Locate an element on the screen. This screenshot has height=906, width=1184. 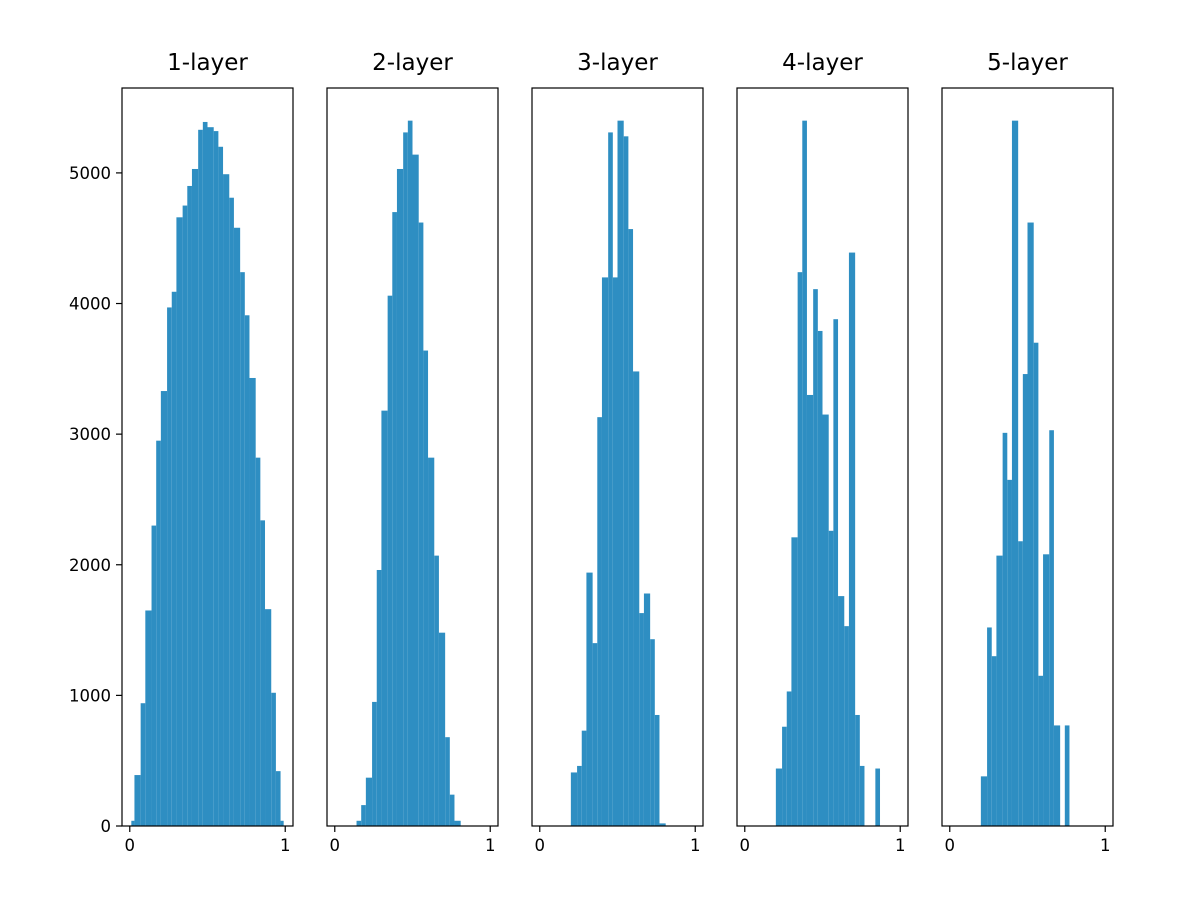
panel-4-layer: 4-layer 0 1 is located at coordinates (822, 452).